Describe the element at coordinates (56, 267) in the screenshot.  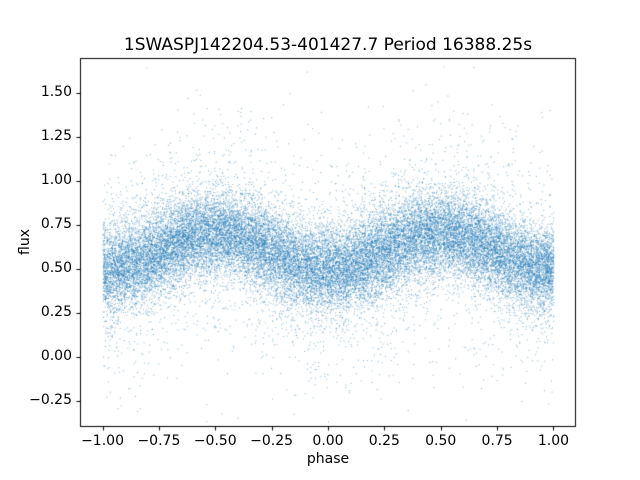
I see `y-tick-label: 0.50` at that location.